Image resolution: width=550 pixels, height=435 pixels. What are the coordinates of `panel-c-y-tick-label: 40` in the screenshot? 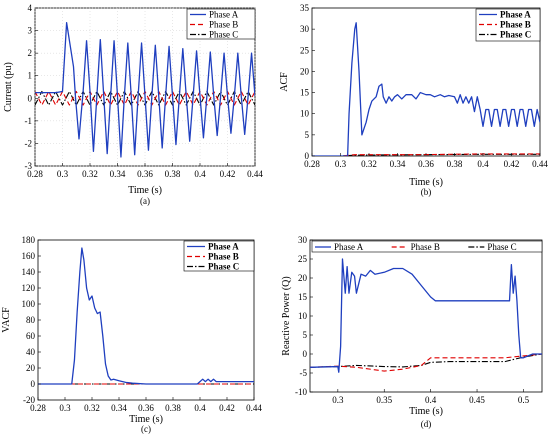 It's located at (31, 352).